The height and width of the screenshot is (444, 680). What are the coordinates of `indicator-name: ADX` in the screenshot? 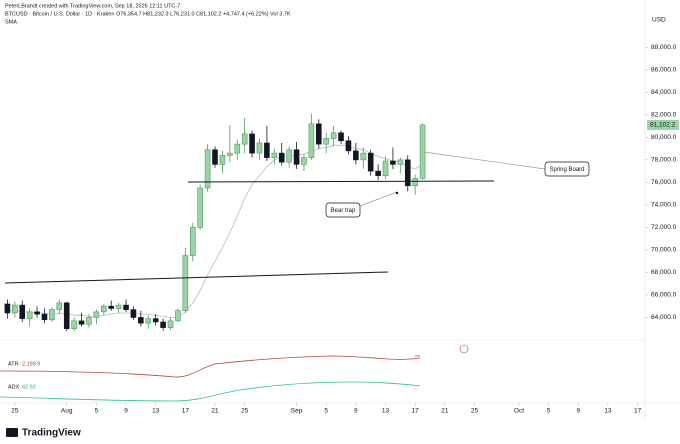 It's located at (14, 387).